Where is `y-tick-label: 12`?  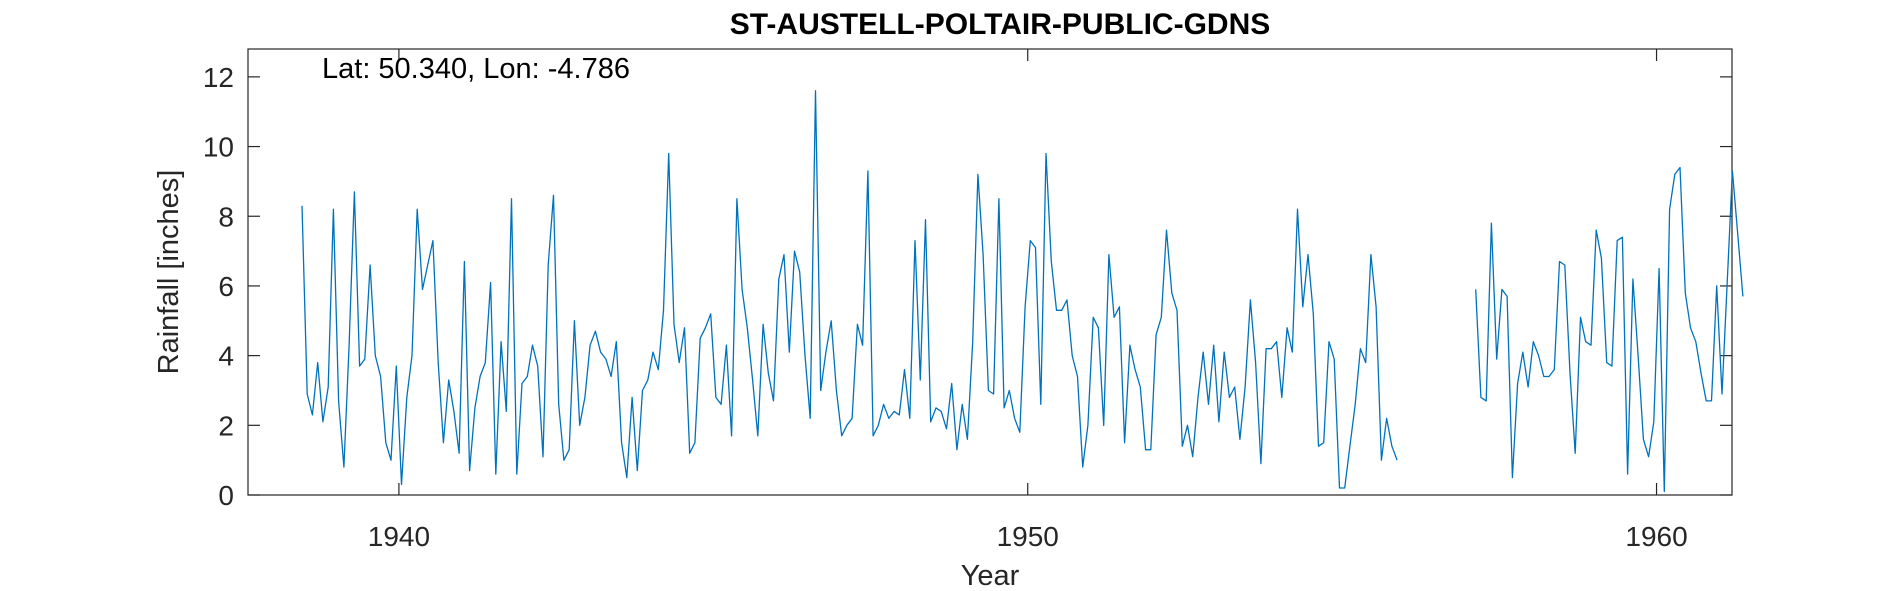
y-tick-label: 12 is located at coordinates (218, 77).